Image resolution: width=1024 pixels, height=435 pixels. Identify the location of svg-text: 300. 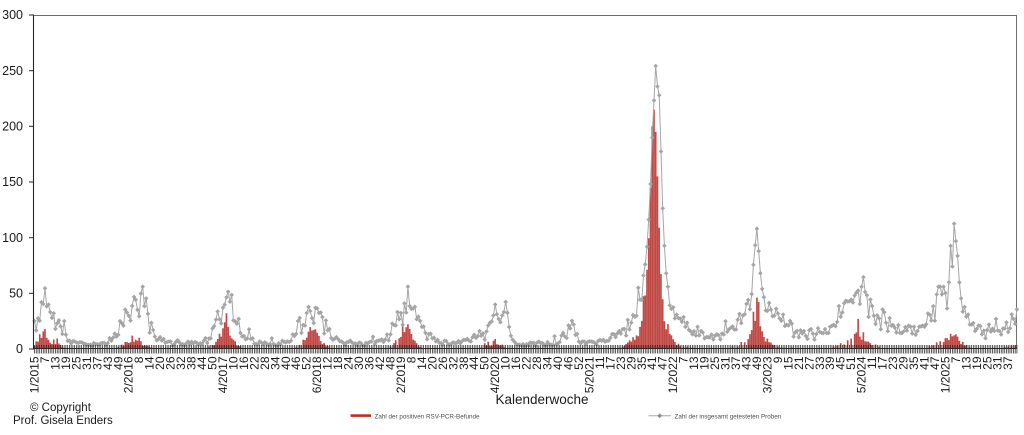
(12, 15).